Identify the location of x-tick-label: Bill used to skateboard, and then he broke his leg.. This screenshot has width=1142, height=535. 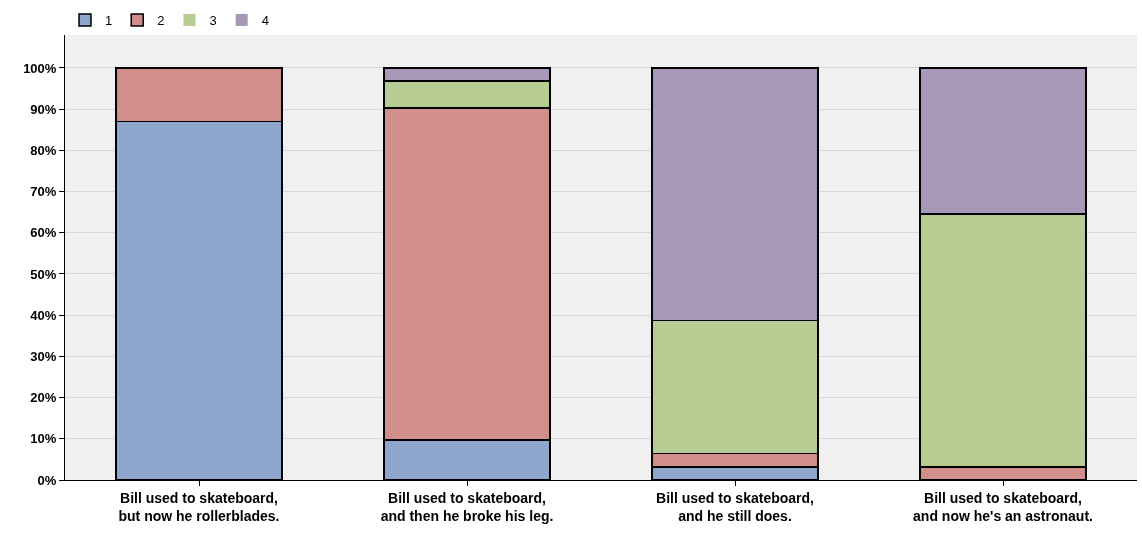
(467, 506).